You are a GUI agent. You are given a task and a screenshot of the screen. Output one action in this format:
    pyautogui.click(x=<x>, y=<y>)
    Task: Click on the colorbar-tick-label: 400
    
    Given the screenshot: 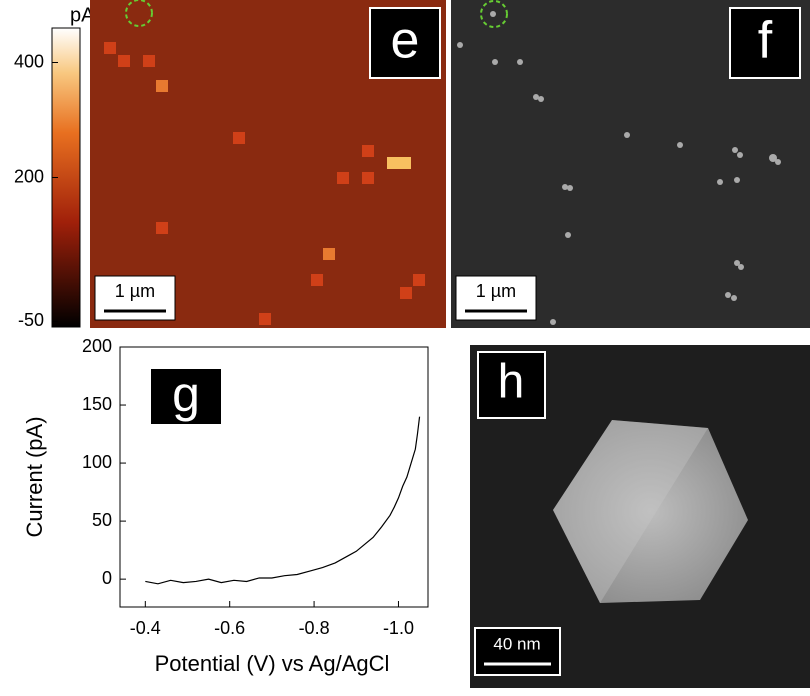 What is the action you would take?
    pyautogui.click(x=29, y=61)
    